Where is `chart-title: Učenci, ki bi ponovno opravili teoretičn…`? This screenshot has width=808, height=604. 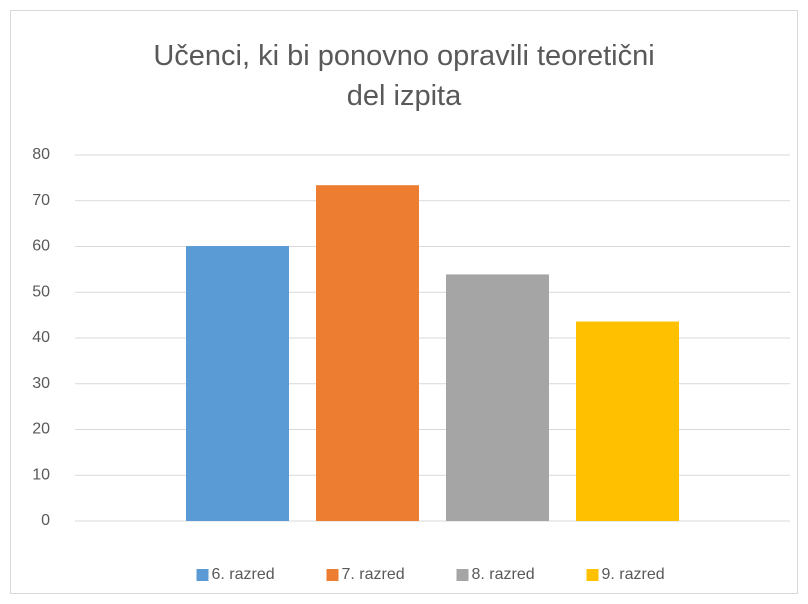
chart-title: Učenci, ki bi ponovno opravili teoretičn… is located at coordinates (404, 76).